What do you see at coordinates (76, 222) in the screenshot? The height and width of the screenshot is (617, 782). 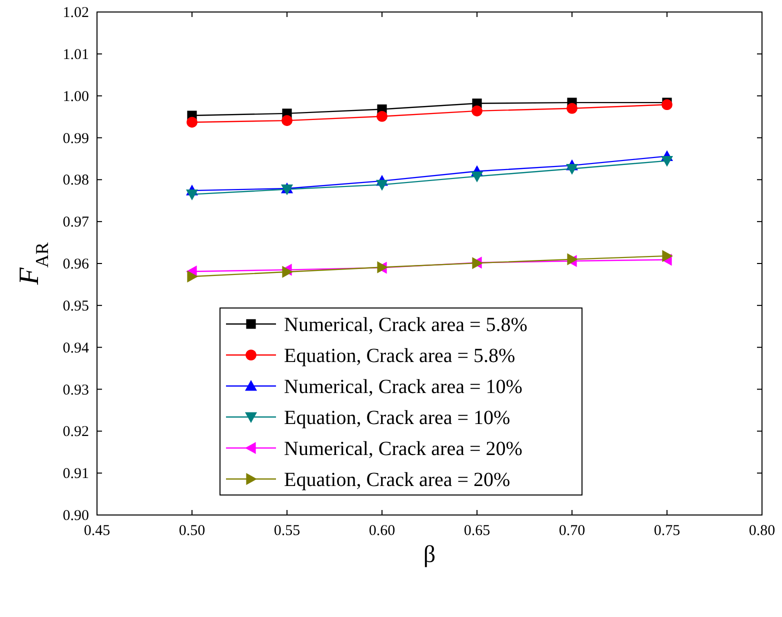 I see `y-tick-label: 0.97` at bounding box center [76, 222].